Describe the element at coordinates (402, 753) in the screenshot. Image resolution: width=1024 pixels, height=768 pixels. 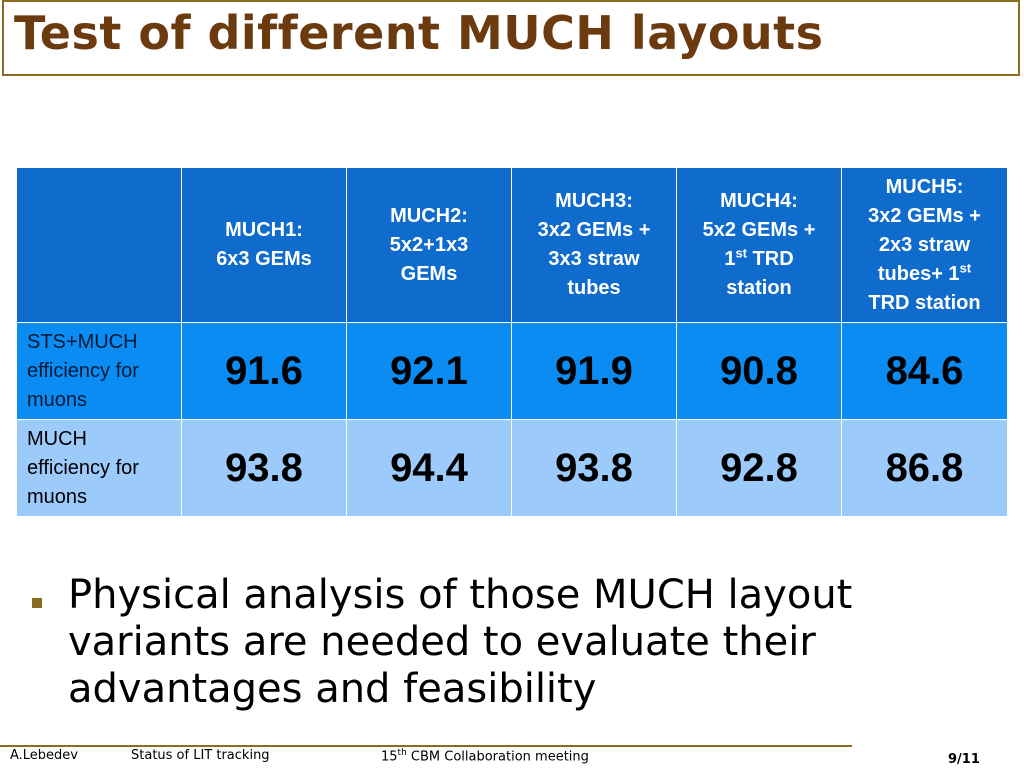
I see `footer-meeting-superscript: th` at that location.